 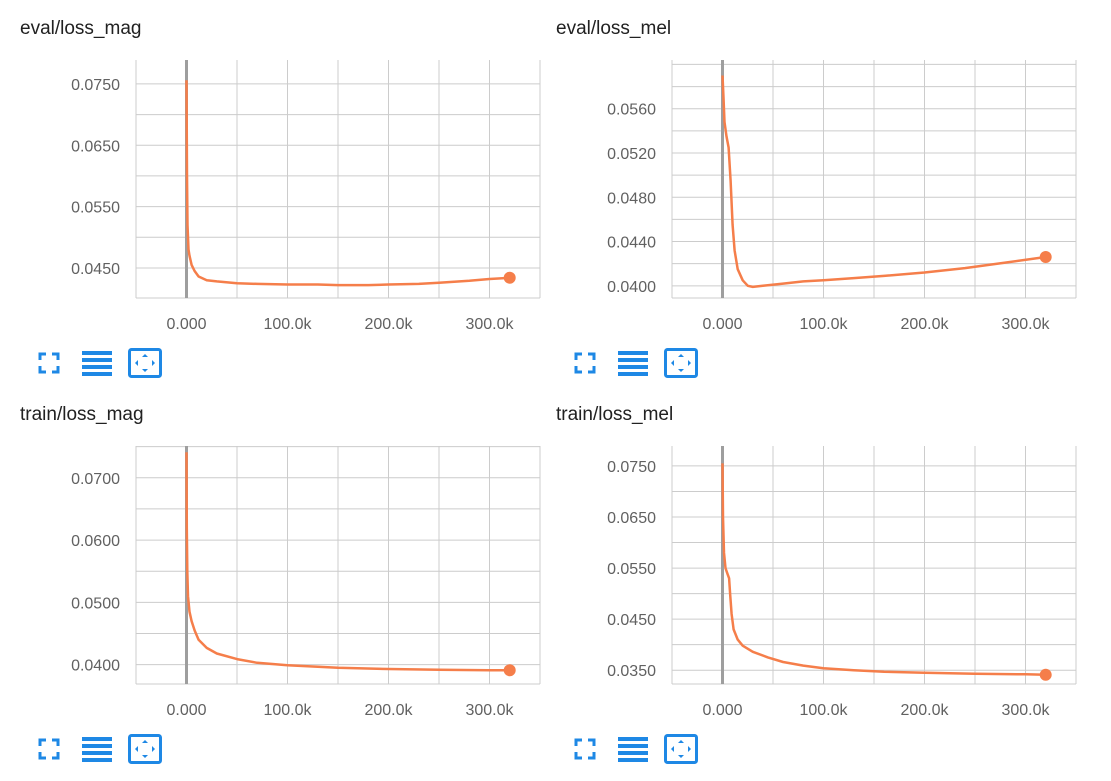 I want to click on y-tick-label: 0.0350, so click(x=631, y=671).